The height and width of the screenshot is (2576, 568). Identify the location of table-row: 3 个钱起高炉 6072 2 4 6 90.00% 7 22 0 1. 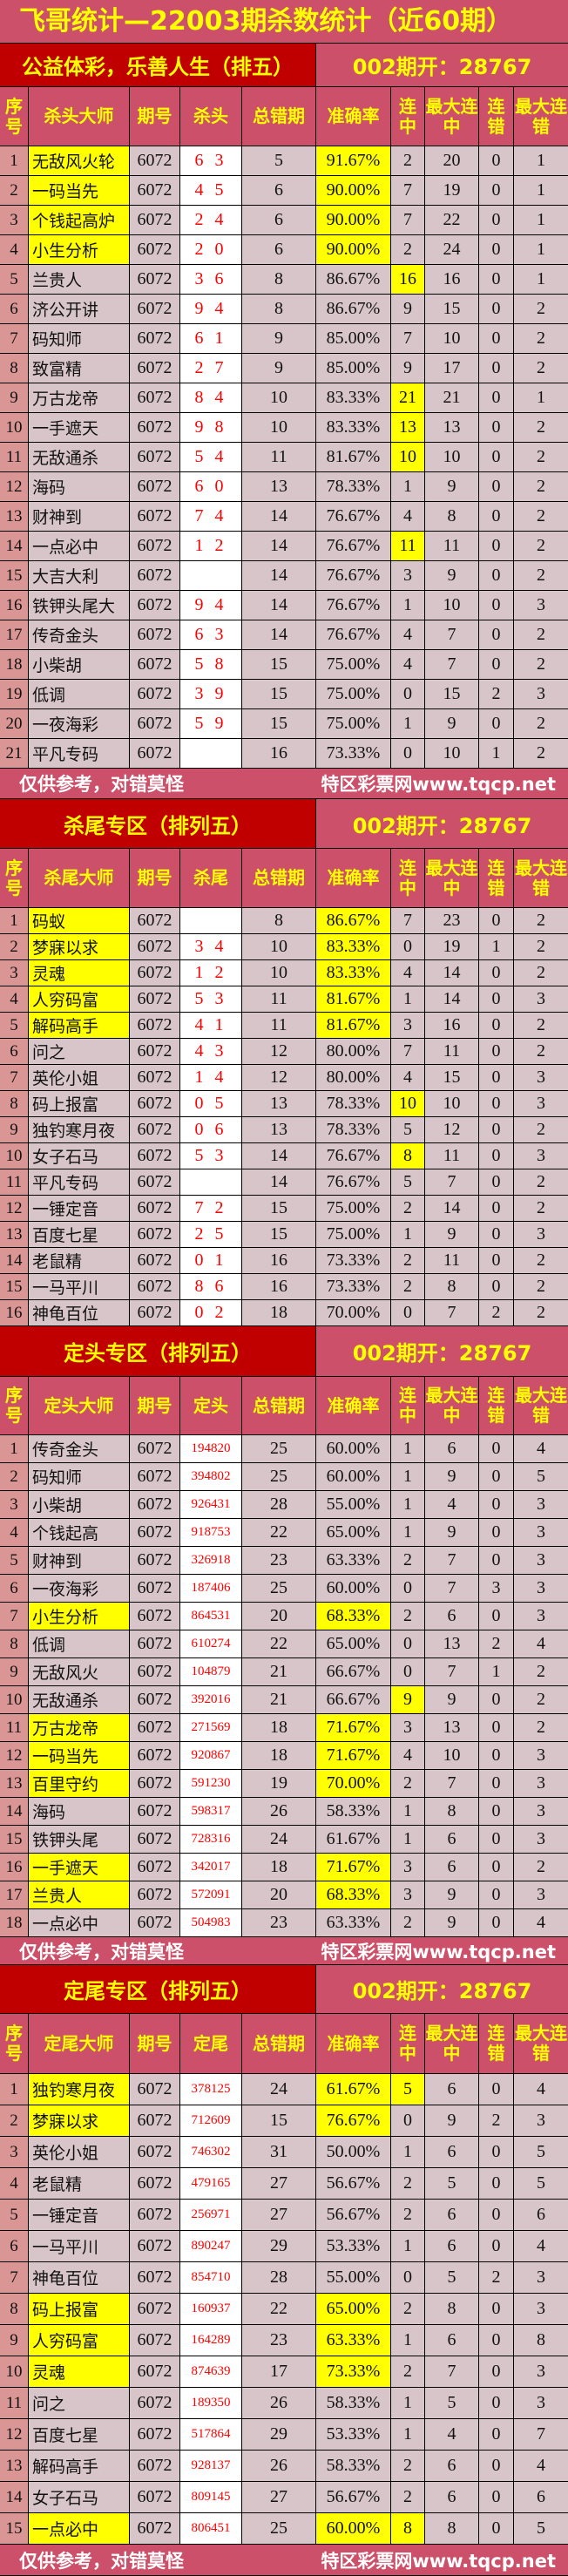
(284, 221).